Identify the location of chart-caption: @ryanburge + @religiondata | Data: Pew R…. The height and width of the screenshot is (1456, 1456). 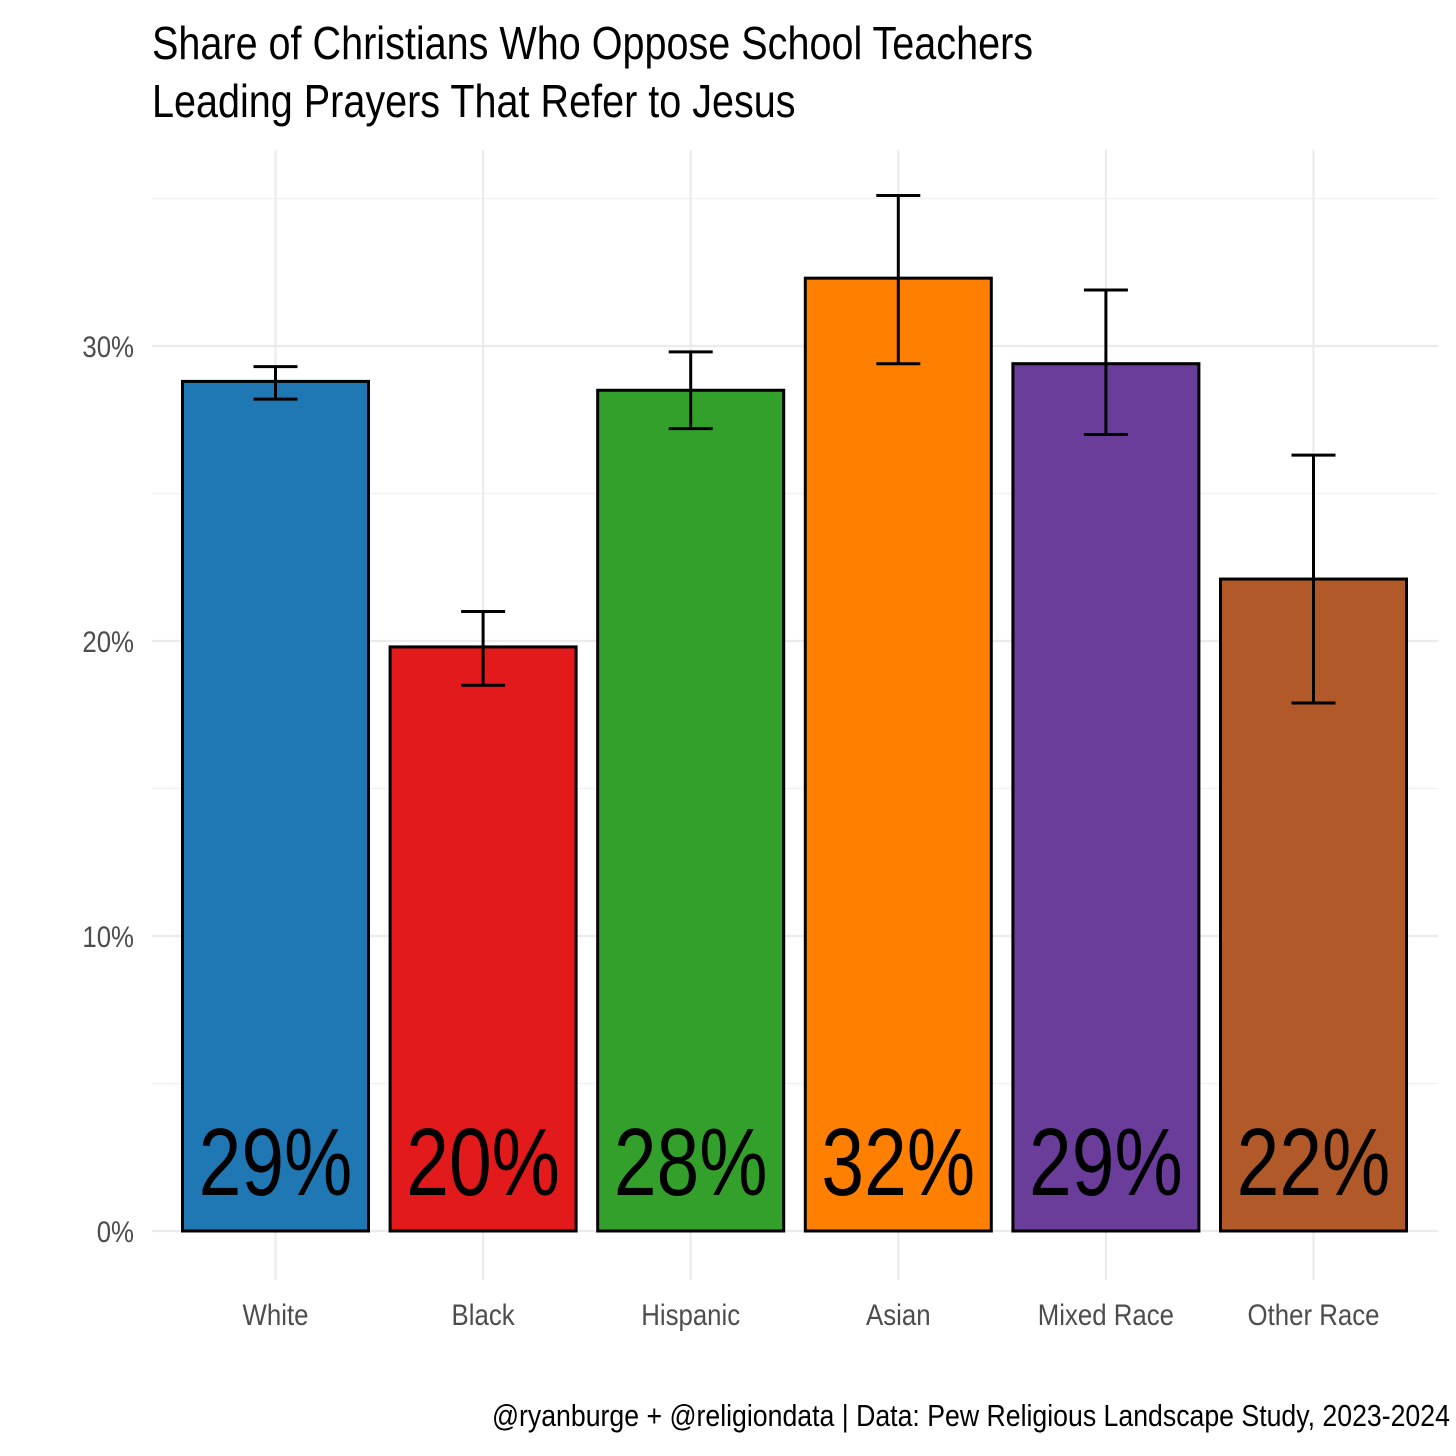
(971, 1415).